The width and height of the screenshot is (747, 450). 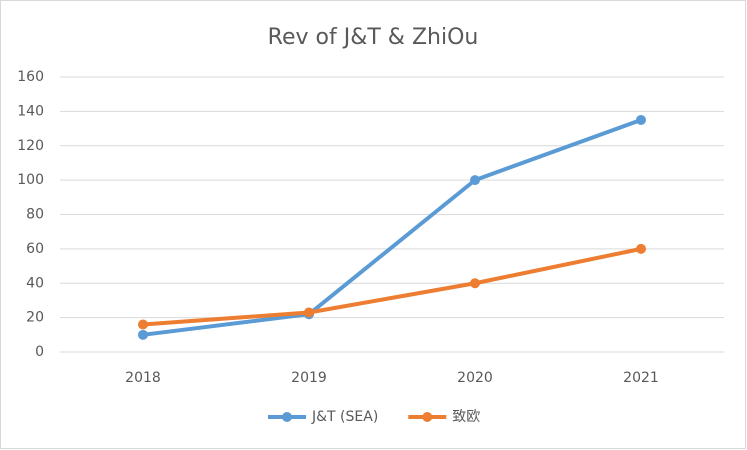 I want to click on y-tick-label: 0, so click(x=39, y=352).